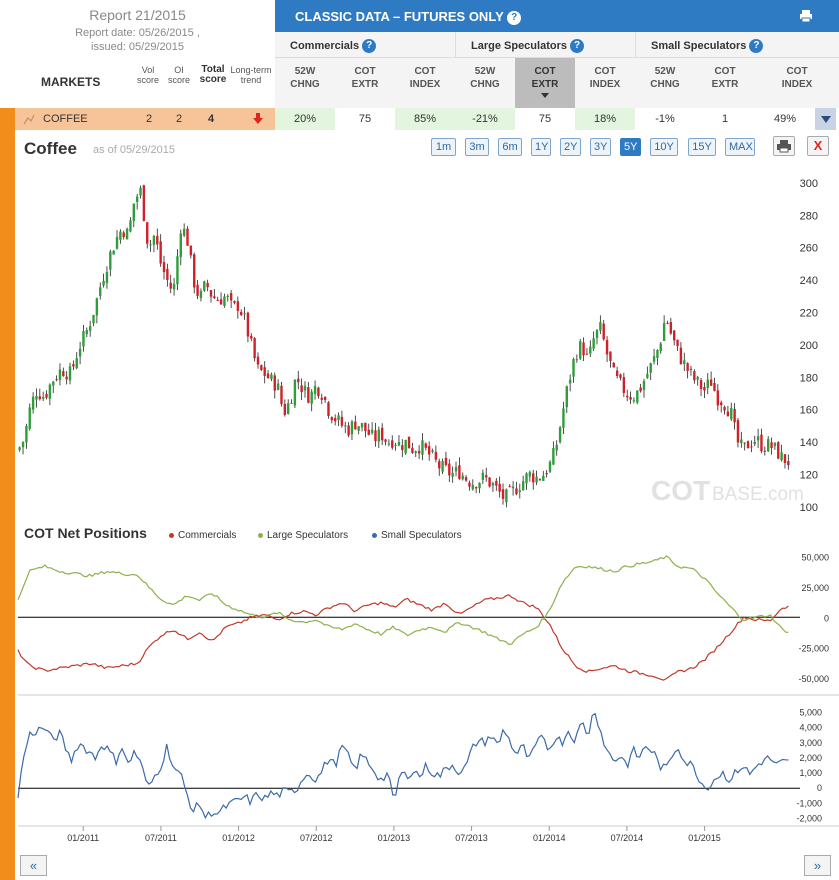 This screenshot has height=880, width=839. Describe the element at coordinates (50, 148) in the screenshot. I see `chart-title: Coffee` at that location.